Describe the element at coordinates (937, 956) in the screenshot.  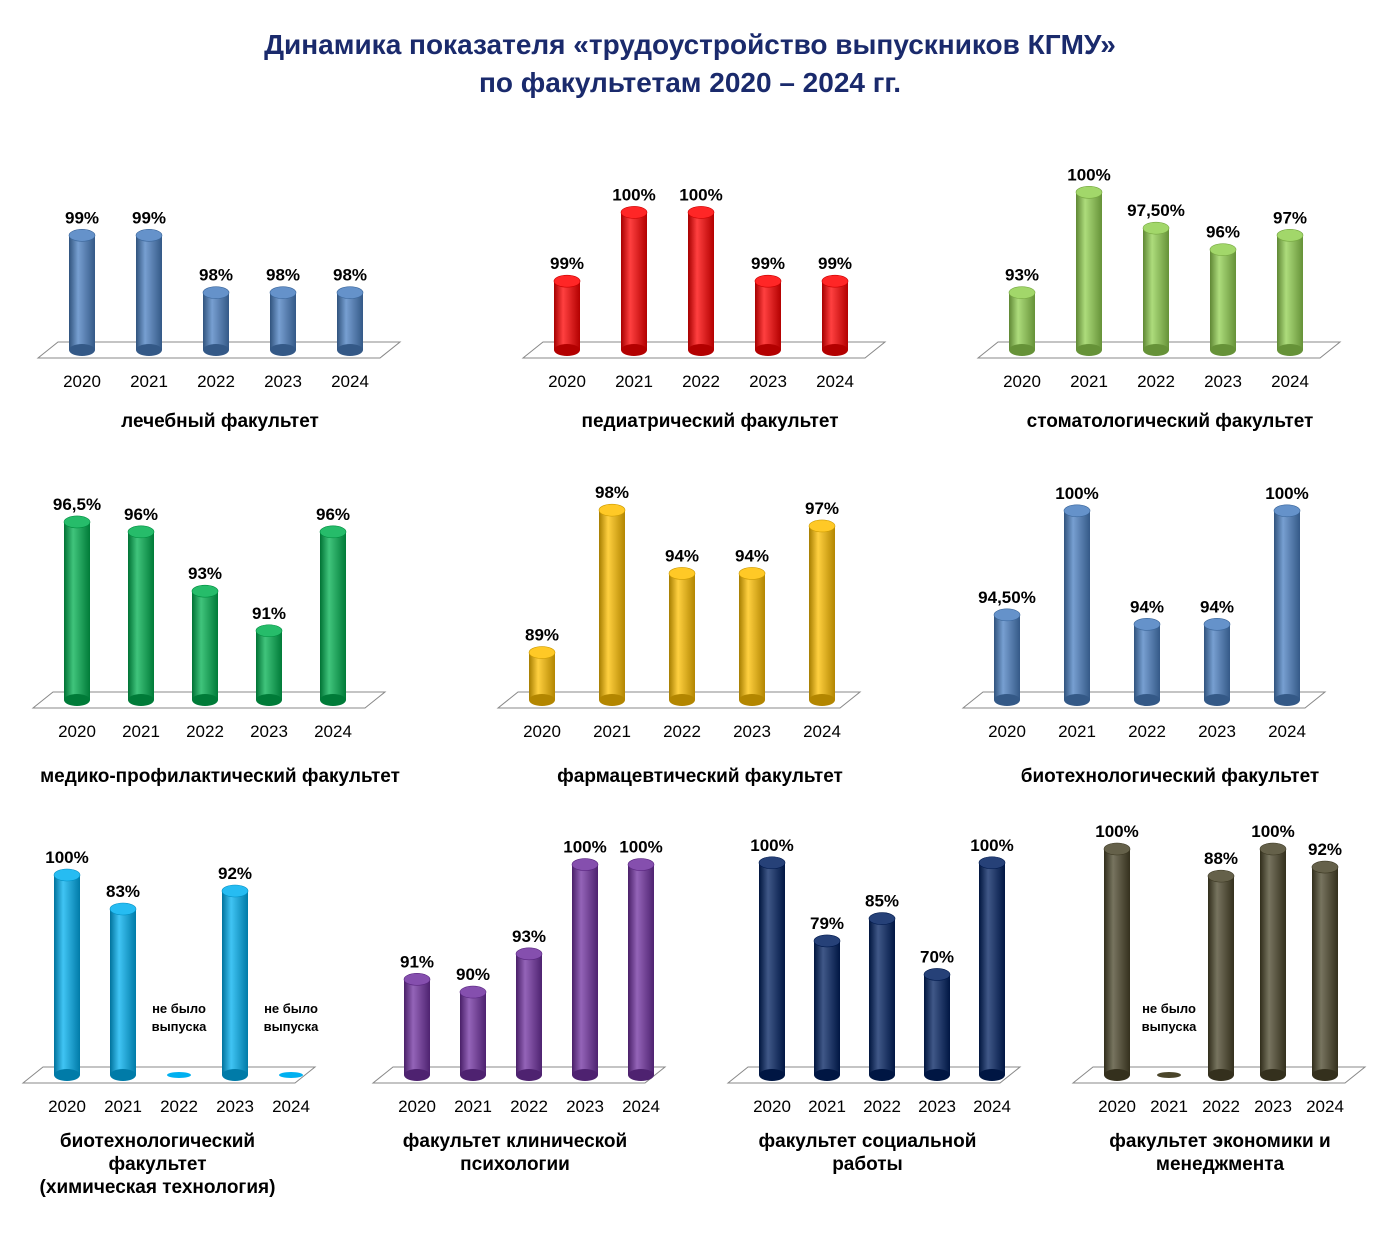
I see `data-label: 70%` at that location.